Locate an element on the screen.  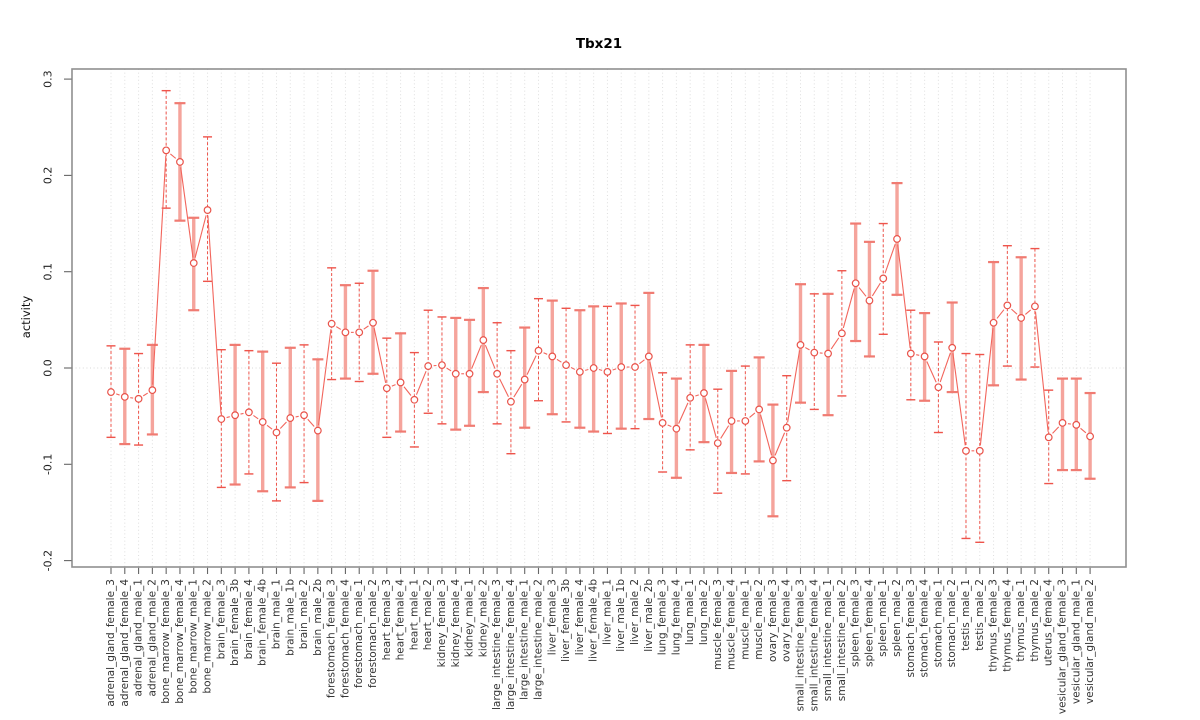
x-category-label: brain_male_1b is located at coordinates (290, 617).